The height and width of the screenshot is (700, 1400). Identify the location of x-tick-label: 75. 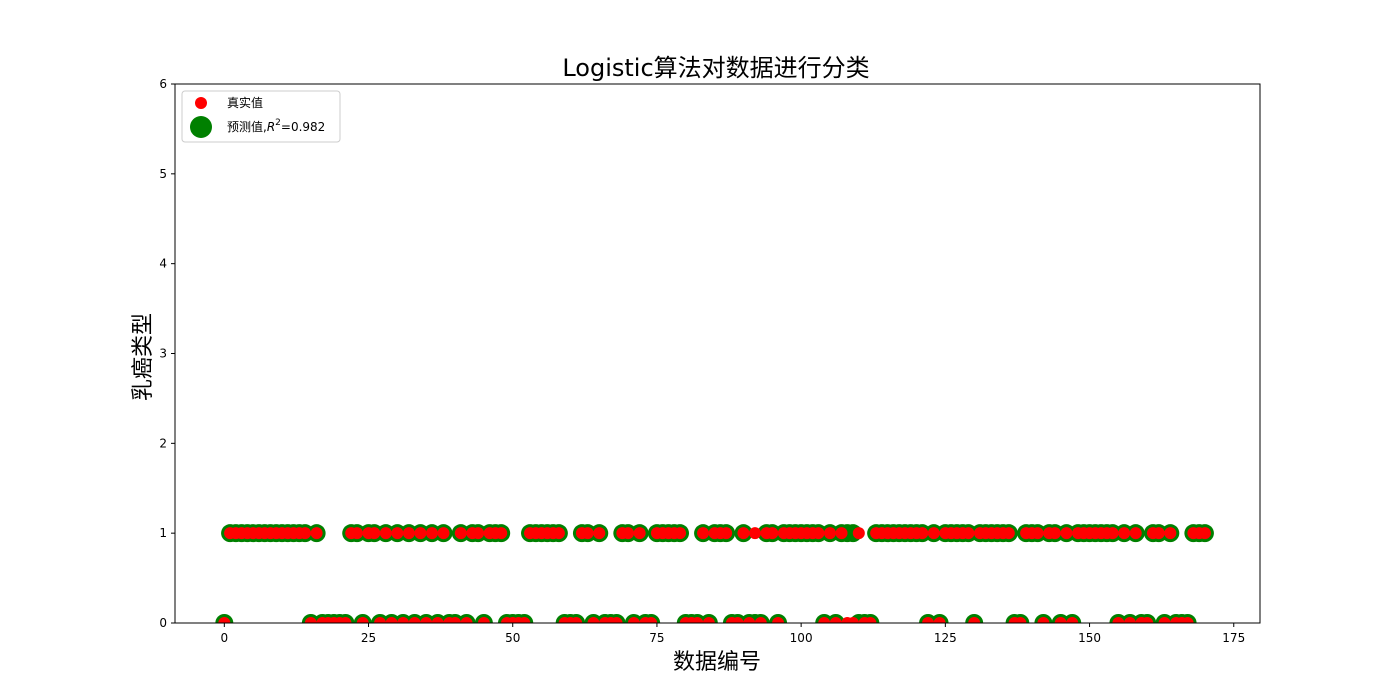
(656, 638).